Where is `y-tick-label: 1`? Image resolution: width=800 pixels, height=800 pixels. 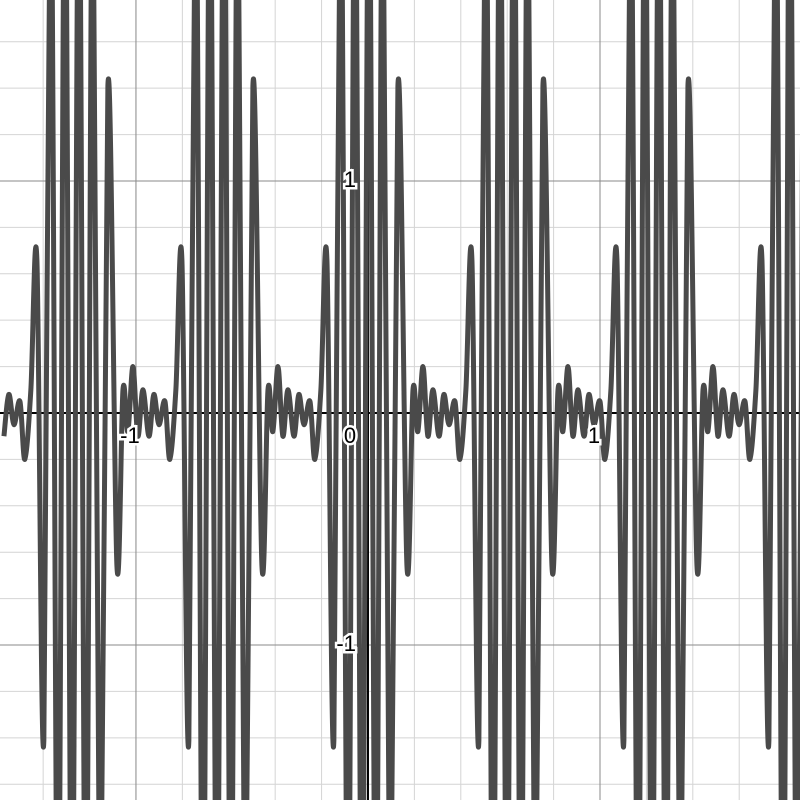 y-tick-label: 1 is located at coordinates (350, 179).